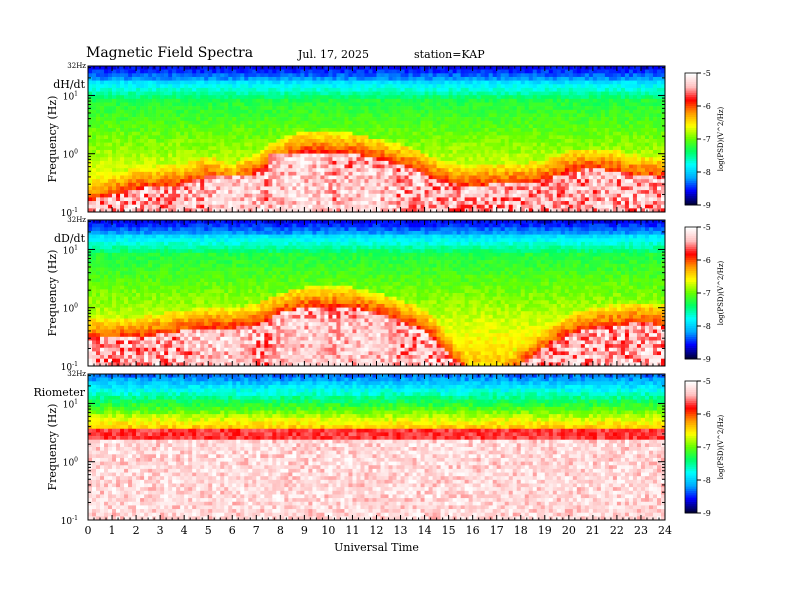 The height and width of the screenshot is (612, 792). Describe the element at coordinates (280, 530) in the screenshot. I see `x-tick-label: 8` at that location.